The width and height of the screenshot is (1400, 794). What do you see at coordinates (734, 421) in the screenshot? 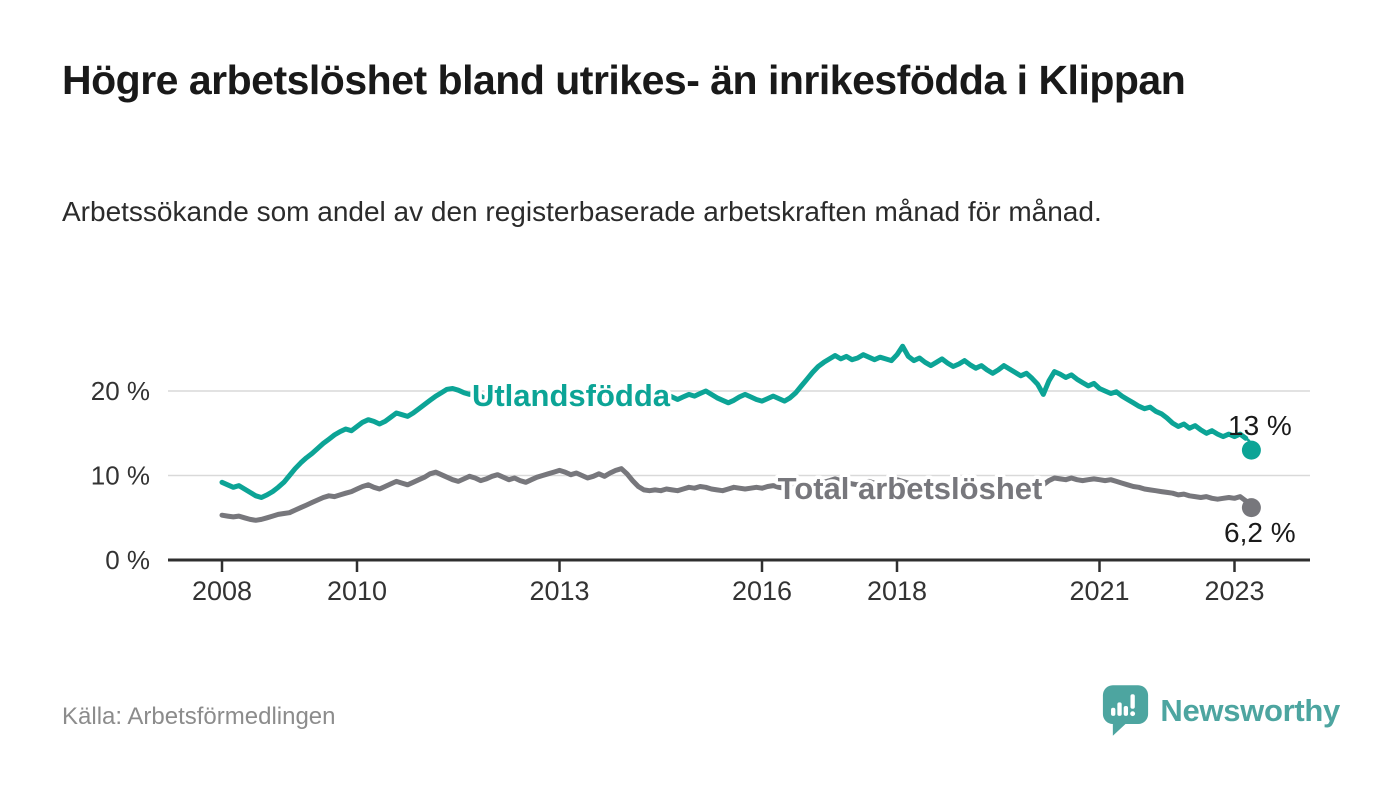
I see `series-line-utlandsfodda` at bounding box center [734, 421].